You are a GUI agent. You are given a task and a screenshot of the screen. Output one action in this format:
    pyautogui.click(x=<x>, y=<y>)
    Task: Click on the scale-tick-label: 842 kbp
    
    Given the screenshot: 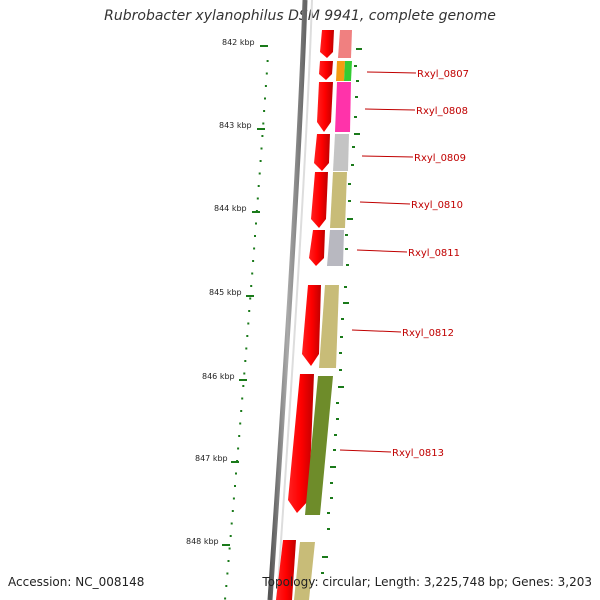 What is the action you would take?
    pyautogui.click(x=238, y=42)
    